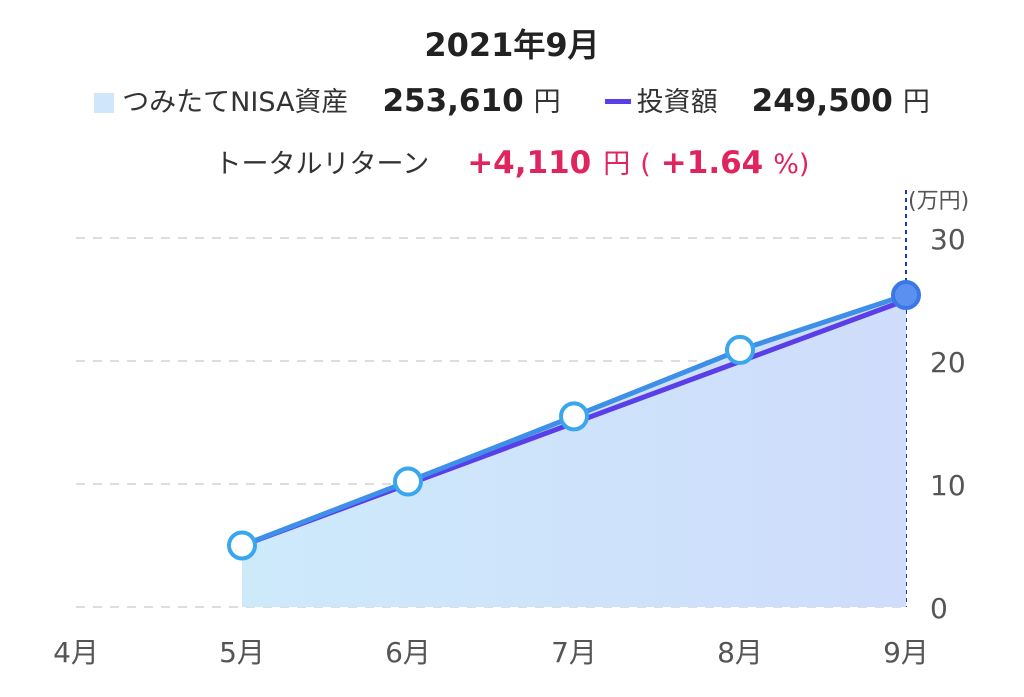 The image size is (1024, 697). What do you see at coordinates (740, 652) in the screenshot?
I see `x-tick-label-8月: 8月` at bounding box center [740, 652].